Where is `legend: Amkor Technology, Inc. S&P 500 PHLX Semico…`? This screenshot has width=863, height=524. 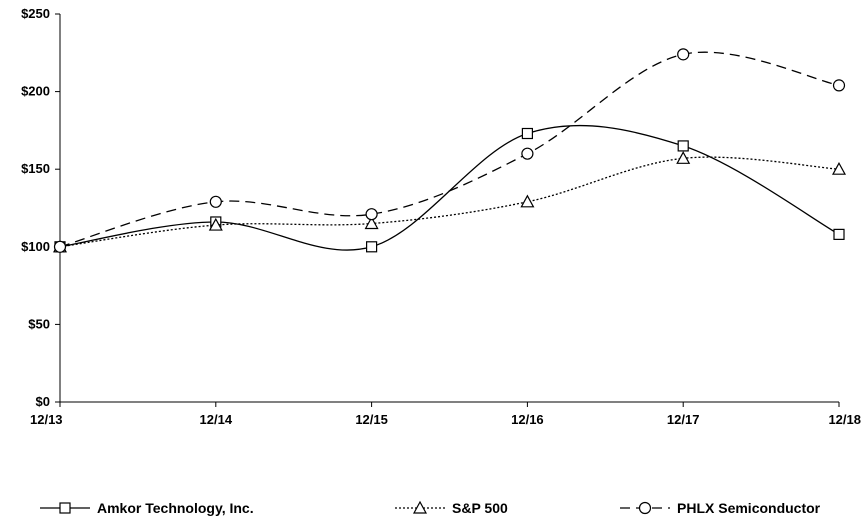
legend: Amkor Technology, Inc. S&P 500 PHLX Semico… is located at coordinates (430, 508).